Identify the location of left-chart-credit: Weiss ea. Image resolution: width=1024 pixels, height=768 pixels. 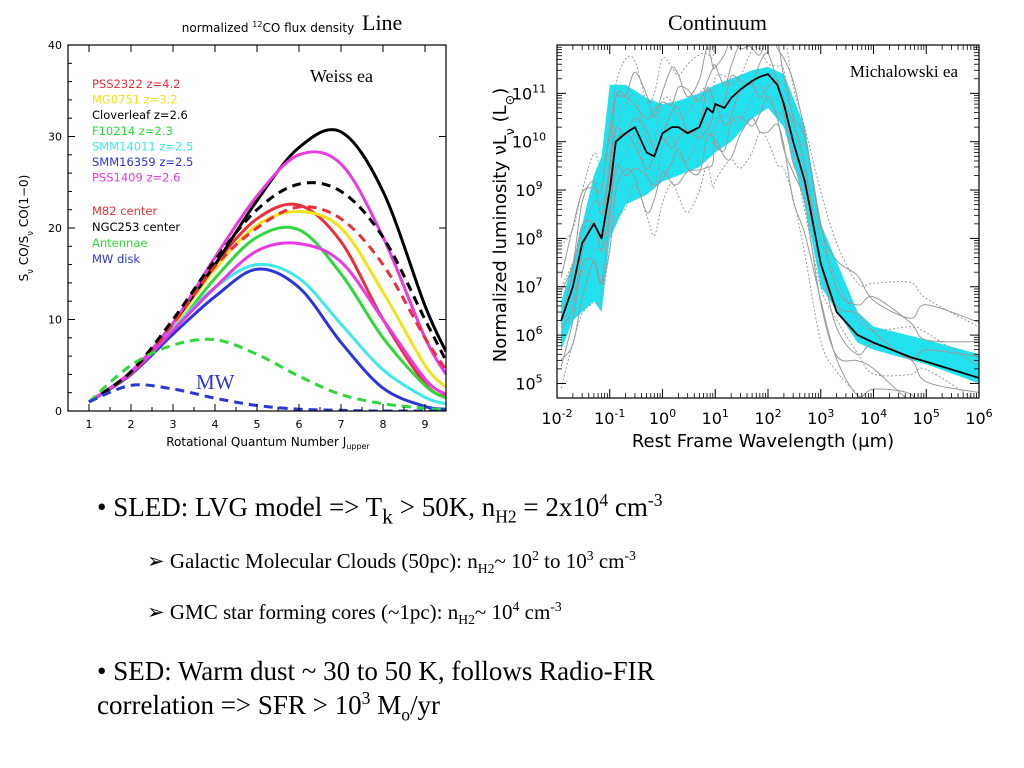
(341, 76).